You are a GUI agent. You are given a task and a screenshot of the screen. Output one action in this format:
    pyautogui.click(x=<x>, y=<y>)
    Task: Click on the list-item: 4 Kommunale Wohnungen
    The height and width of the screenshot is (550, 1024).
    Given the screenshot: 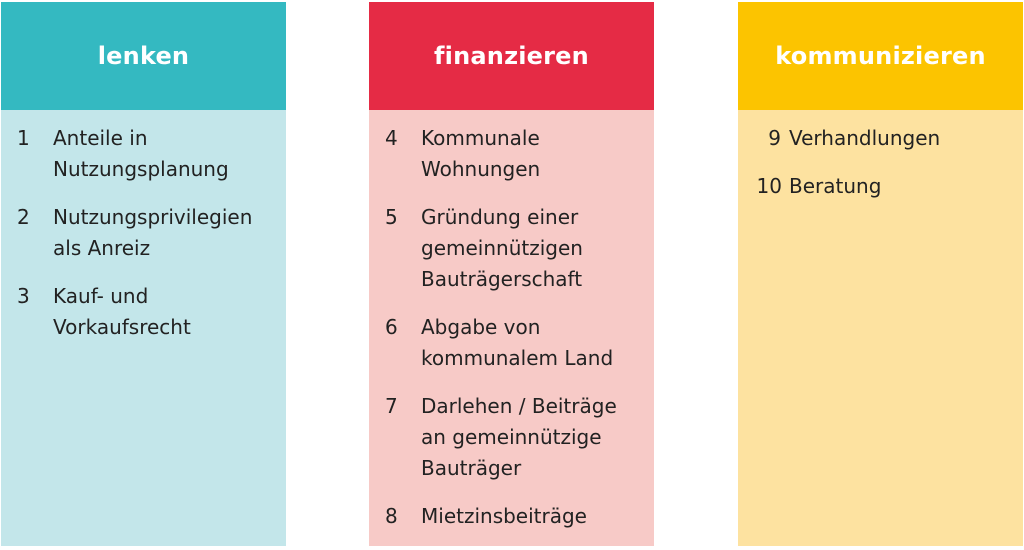 What is the action you would take?
    pyautogui.click(x=511, y=154)
    